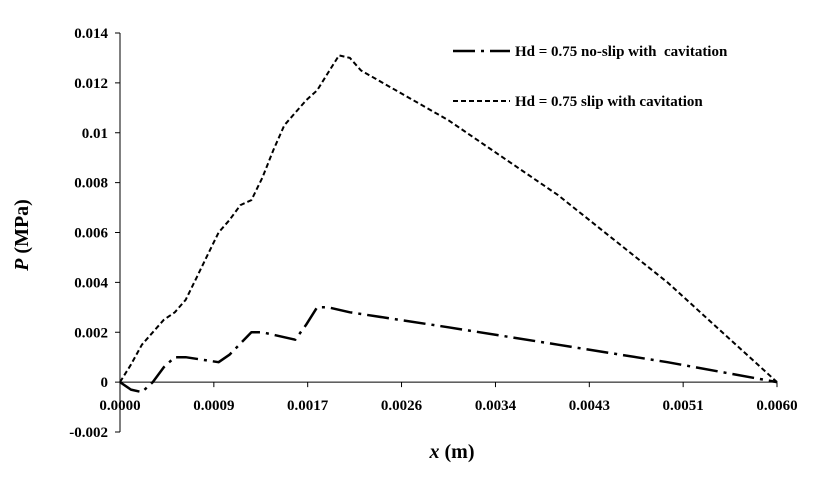 Image resolution: width=813 pixels, height=483 pixels. Describe the element at coordinates (91, 283) in the screenshot. I see `y-tick-label: 0.004` at that location.